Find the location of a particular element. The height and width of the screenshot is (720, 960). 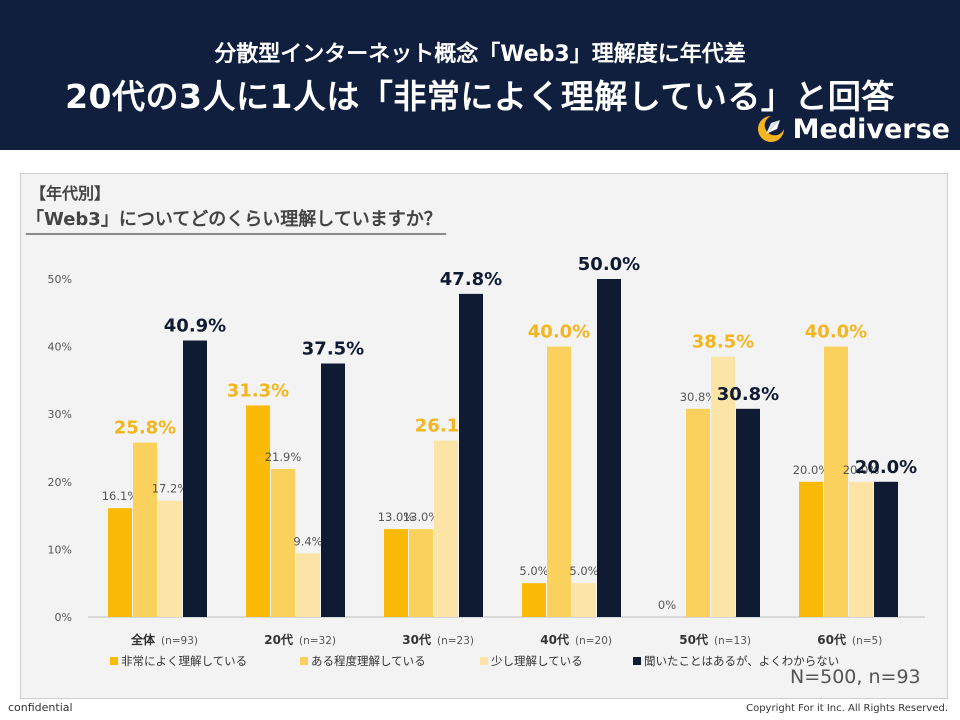

x-category-n: (n=23) is located at coordinates (455, 641).